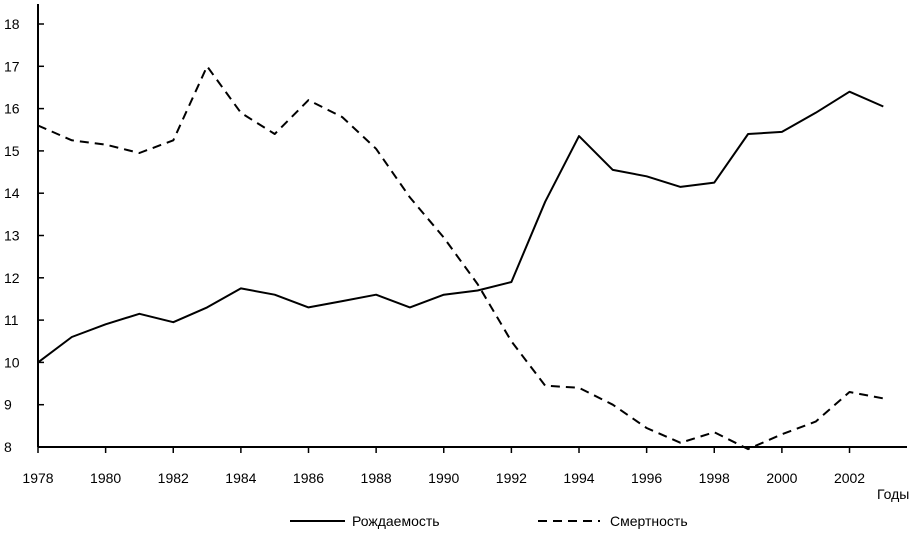  What do you see at coordinates (8, 405) in the screenshot?
I see `y-tick-label: 9` at bounding box center [8, 405].